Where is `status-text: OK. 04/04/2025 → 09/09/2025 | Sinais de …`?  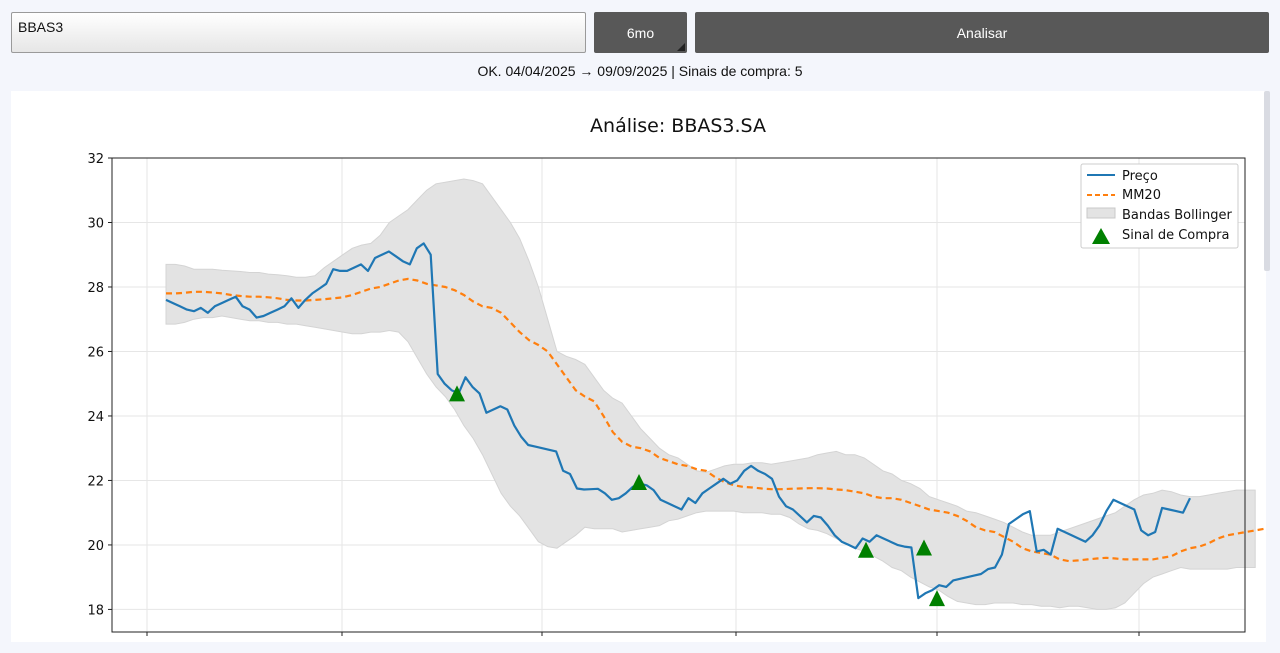 status-text: OK. 04/04/2025 → 09/09/2025 | Sinais de … is located at coordinates (640, 71).